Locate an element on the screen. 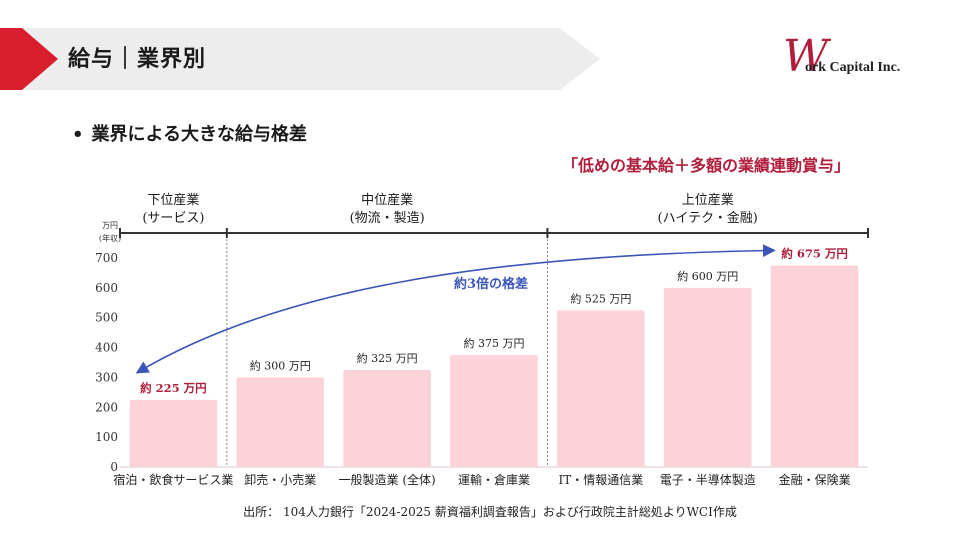  callout-text: 「低めの基本給＋多額の業績連動賞与」 is located at coordinates (706, 165).